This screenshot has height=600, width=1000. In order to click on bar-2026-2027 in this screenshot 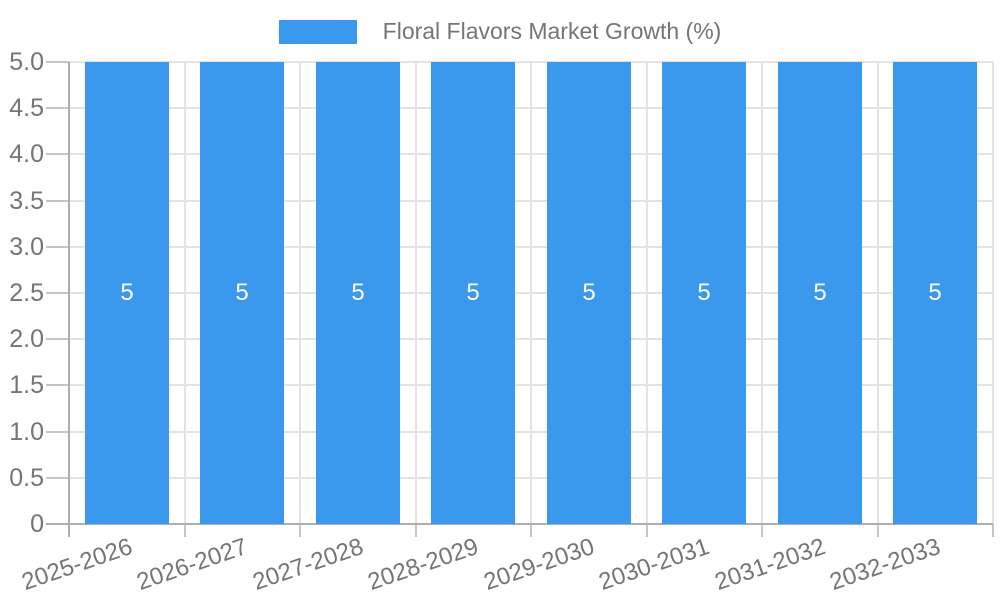, I will do `click(242, 293)`.